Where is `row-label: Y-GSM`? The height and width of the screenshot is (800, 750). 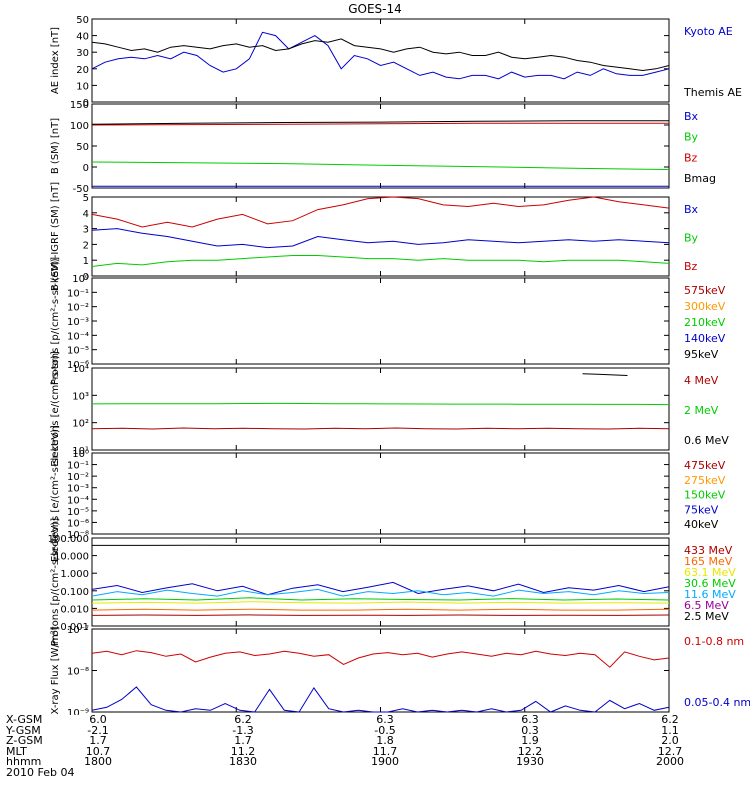
row-label: Y-GSM is located at coordinates (23, 730).